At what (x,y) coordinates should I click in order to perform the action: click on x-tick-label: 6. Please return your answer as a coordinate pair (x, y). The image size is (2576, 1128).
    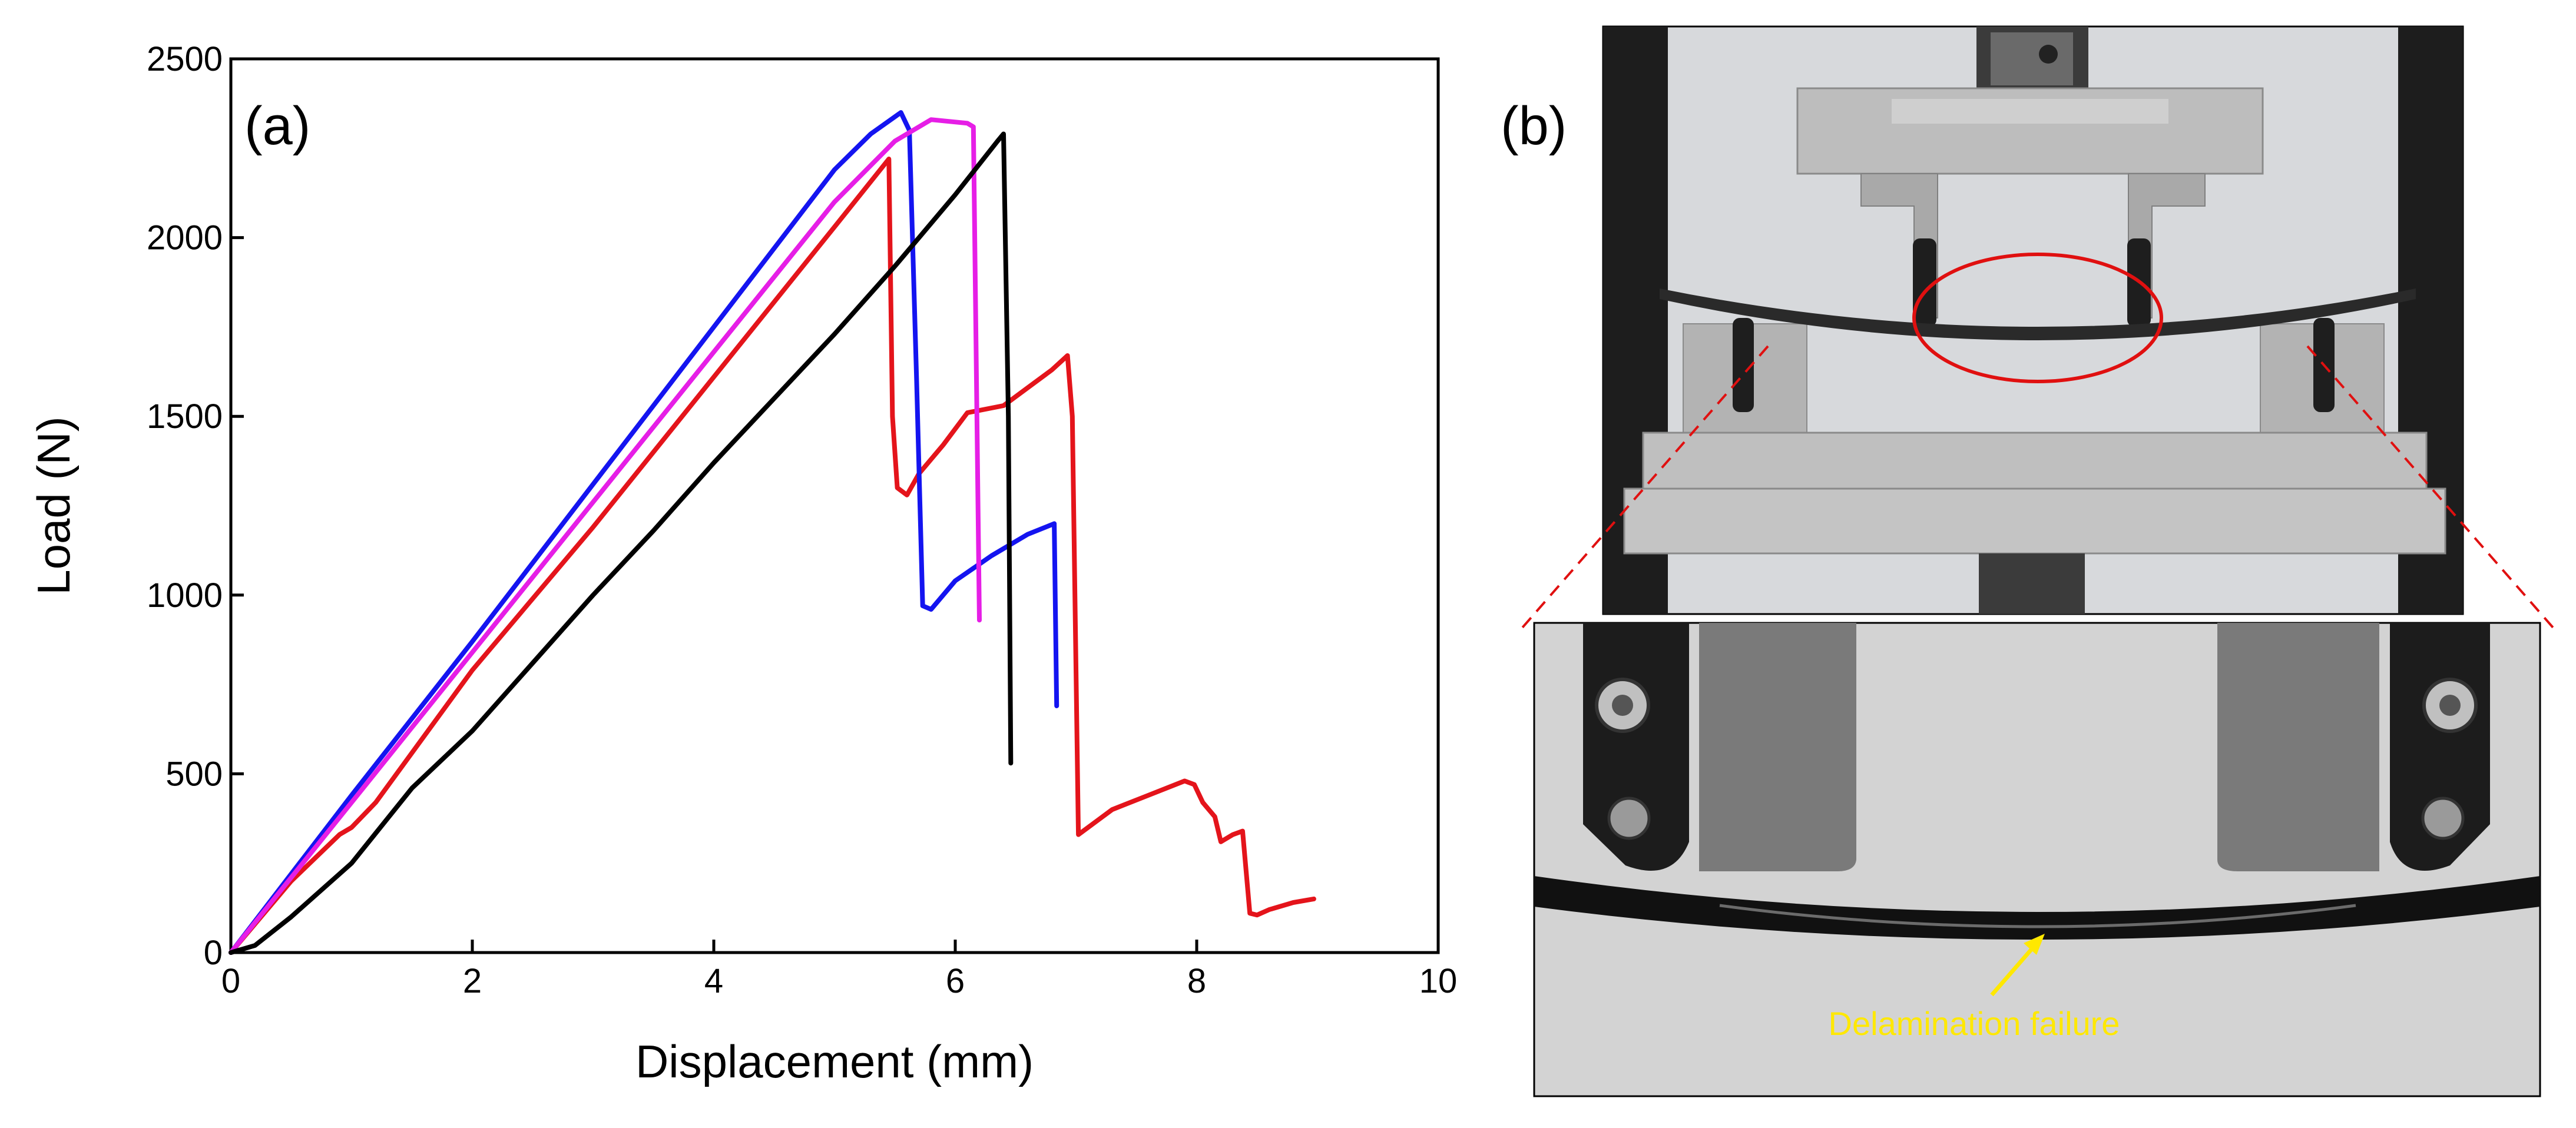
    Looking at the image, I should click on (955, 981).